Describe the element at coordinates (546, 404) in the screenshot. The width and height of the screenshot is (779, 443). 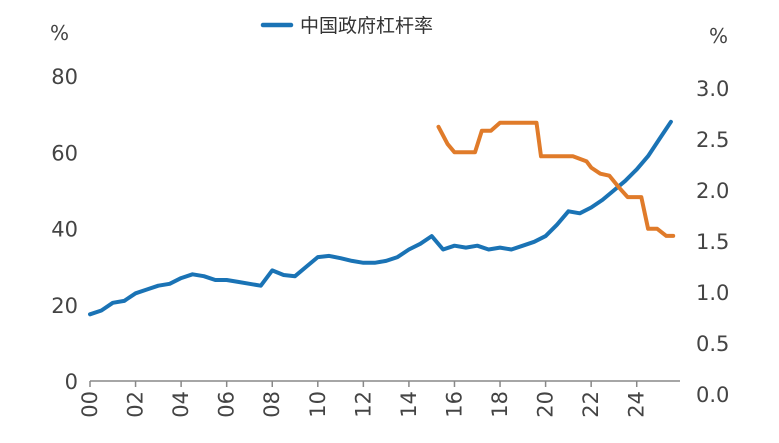
I see `x-tick-label: 20` at that location.